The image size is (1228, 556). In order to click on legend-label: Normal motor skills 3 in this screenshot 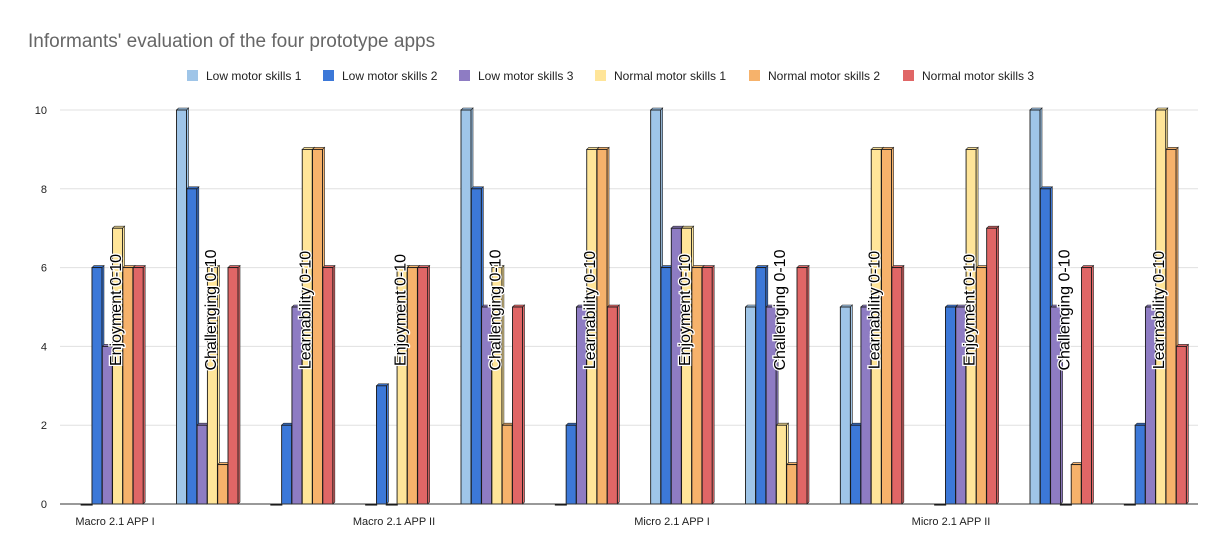, I will do `click(978, 76)`.